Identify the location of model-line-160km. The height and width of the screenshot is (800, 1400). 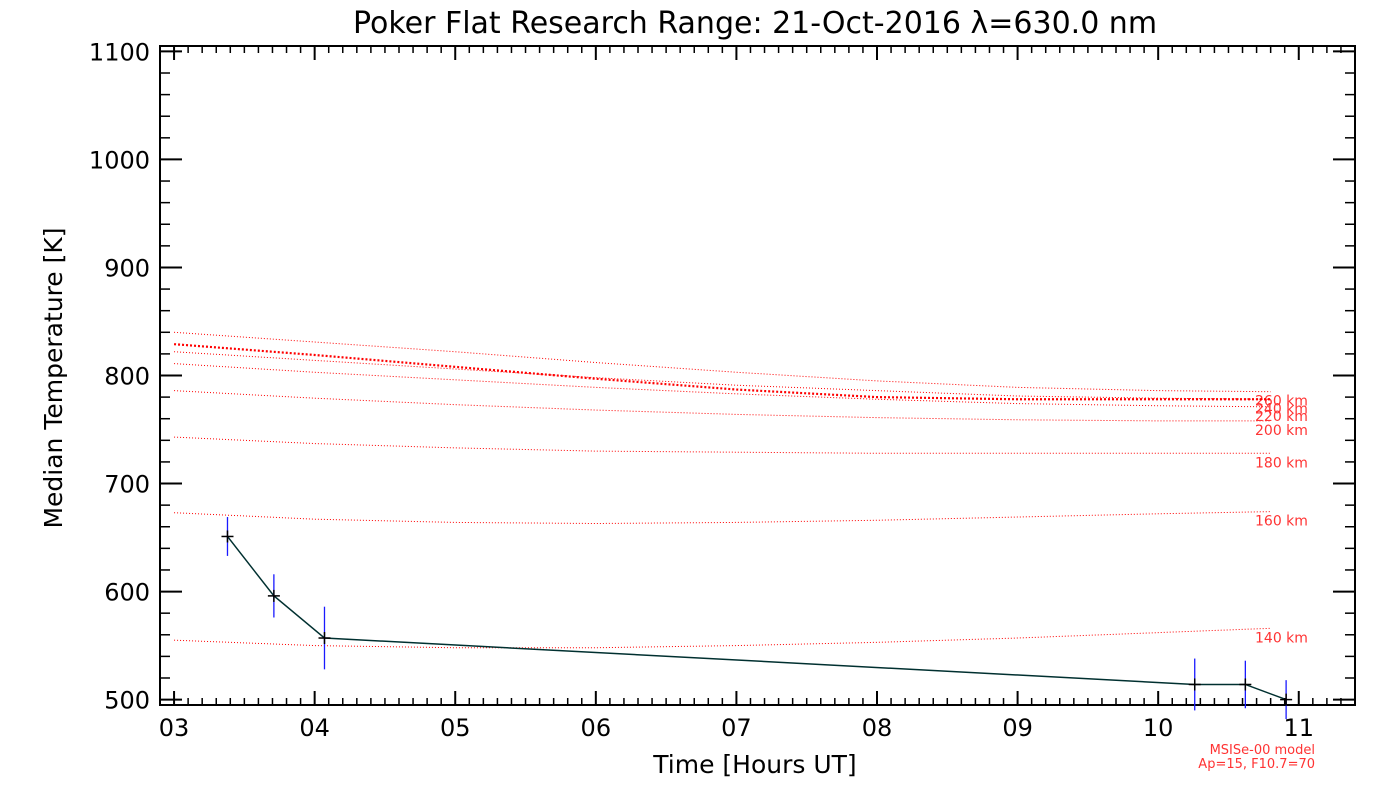
(722, 518).